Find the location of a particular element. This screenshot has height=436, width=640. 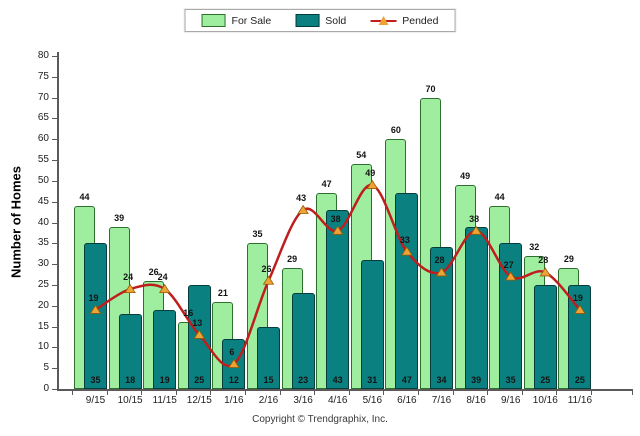

y-tick-label: 55 is located at coordinates (43, 160).